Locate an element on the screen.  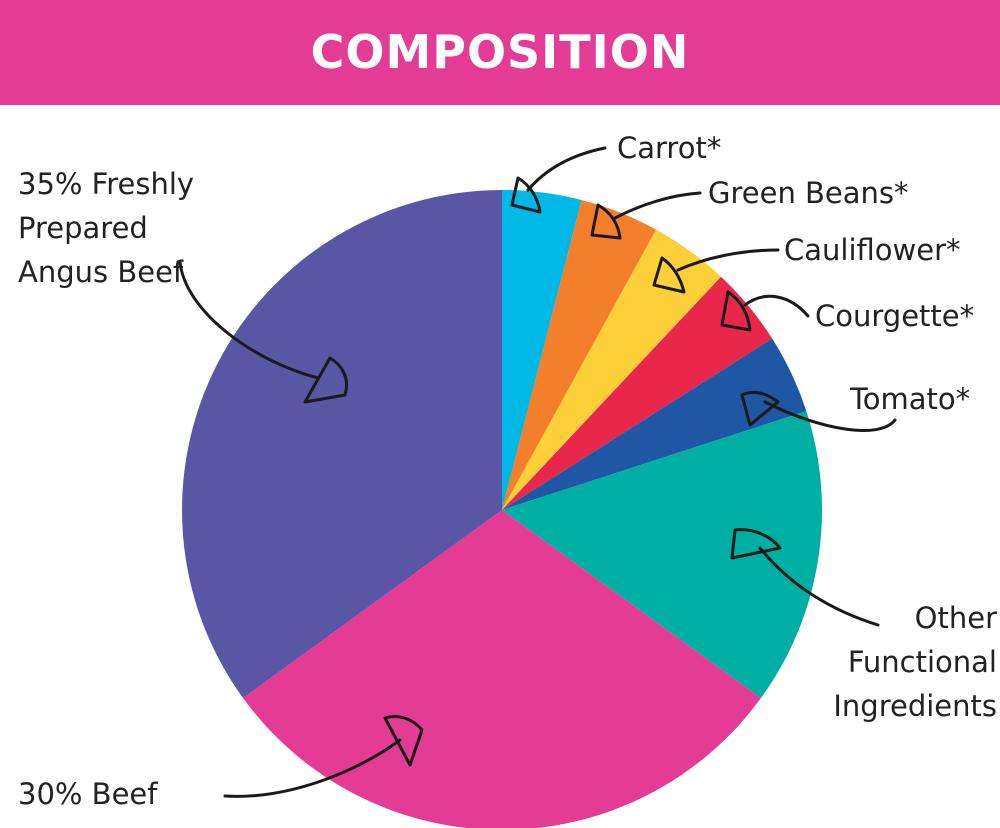
title-banner is located at coordinates (500, 52).